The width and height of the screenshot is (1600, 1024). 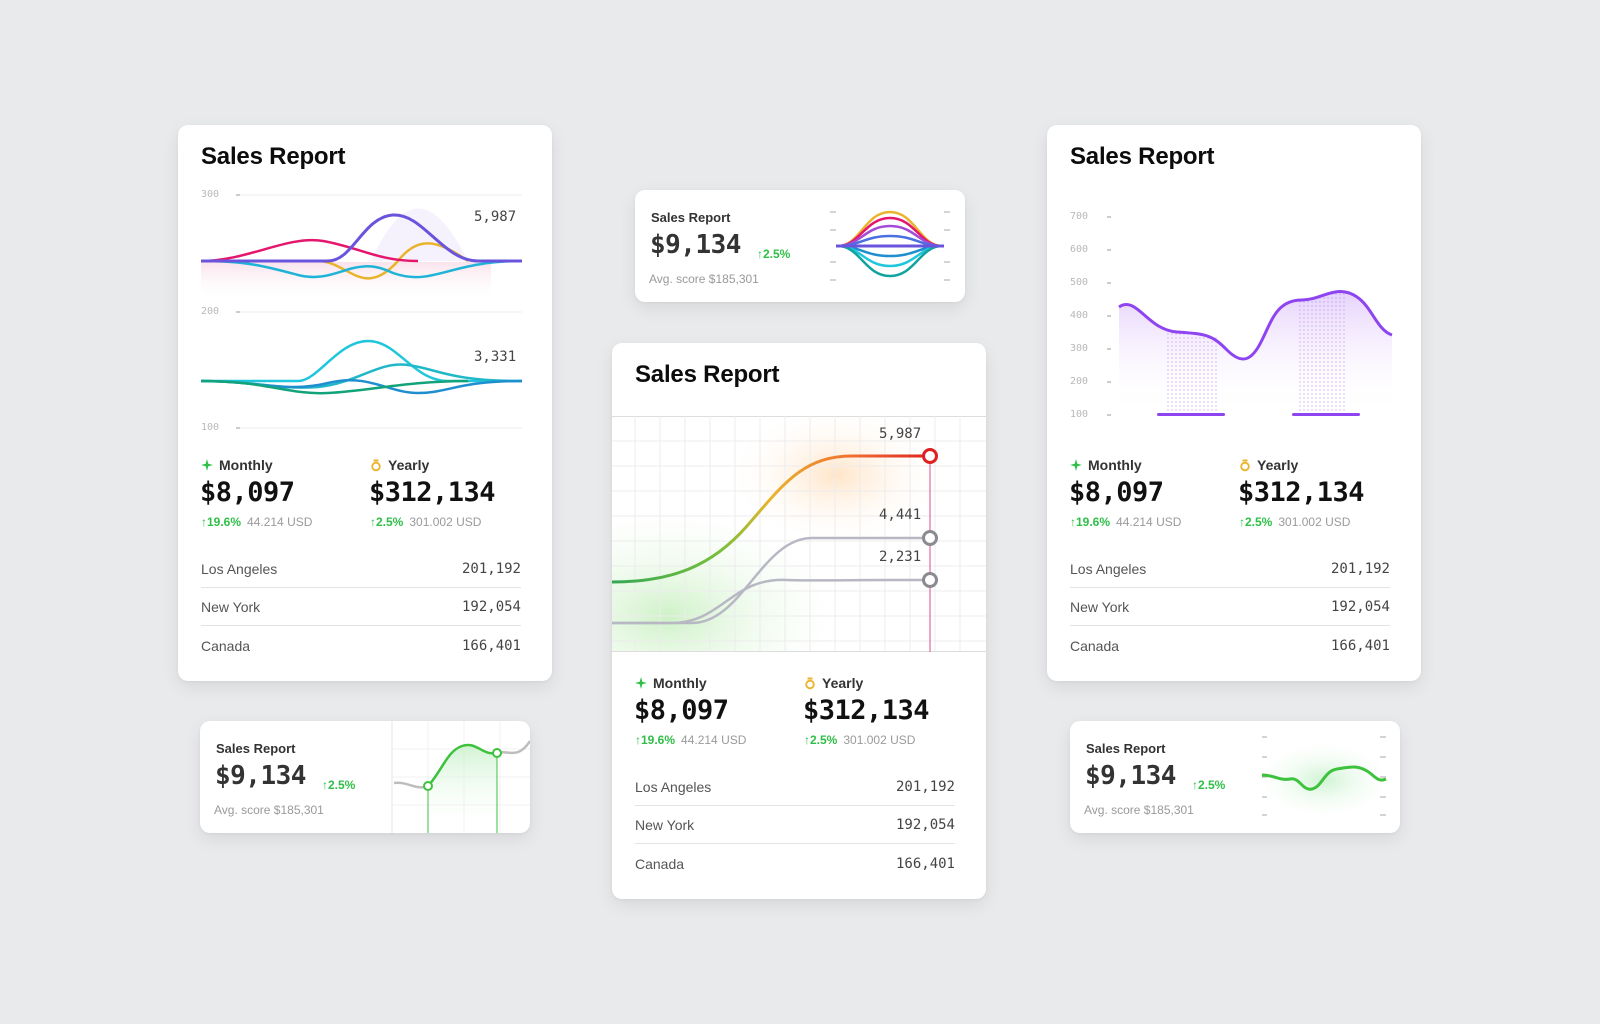 I want to click on series-b-line, so click(x=771, y=580).